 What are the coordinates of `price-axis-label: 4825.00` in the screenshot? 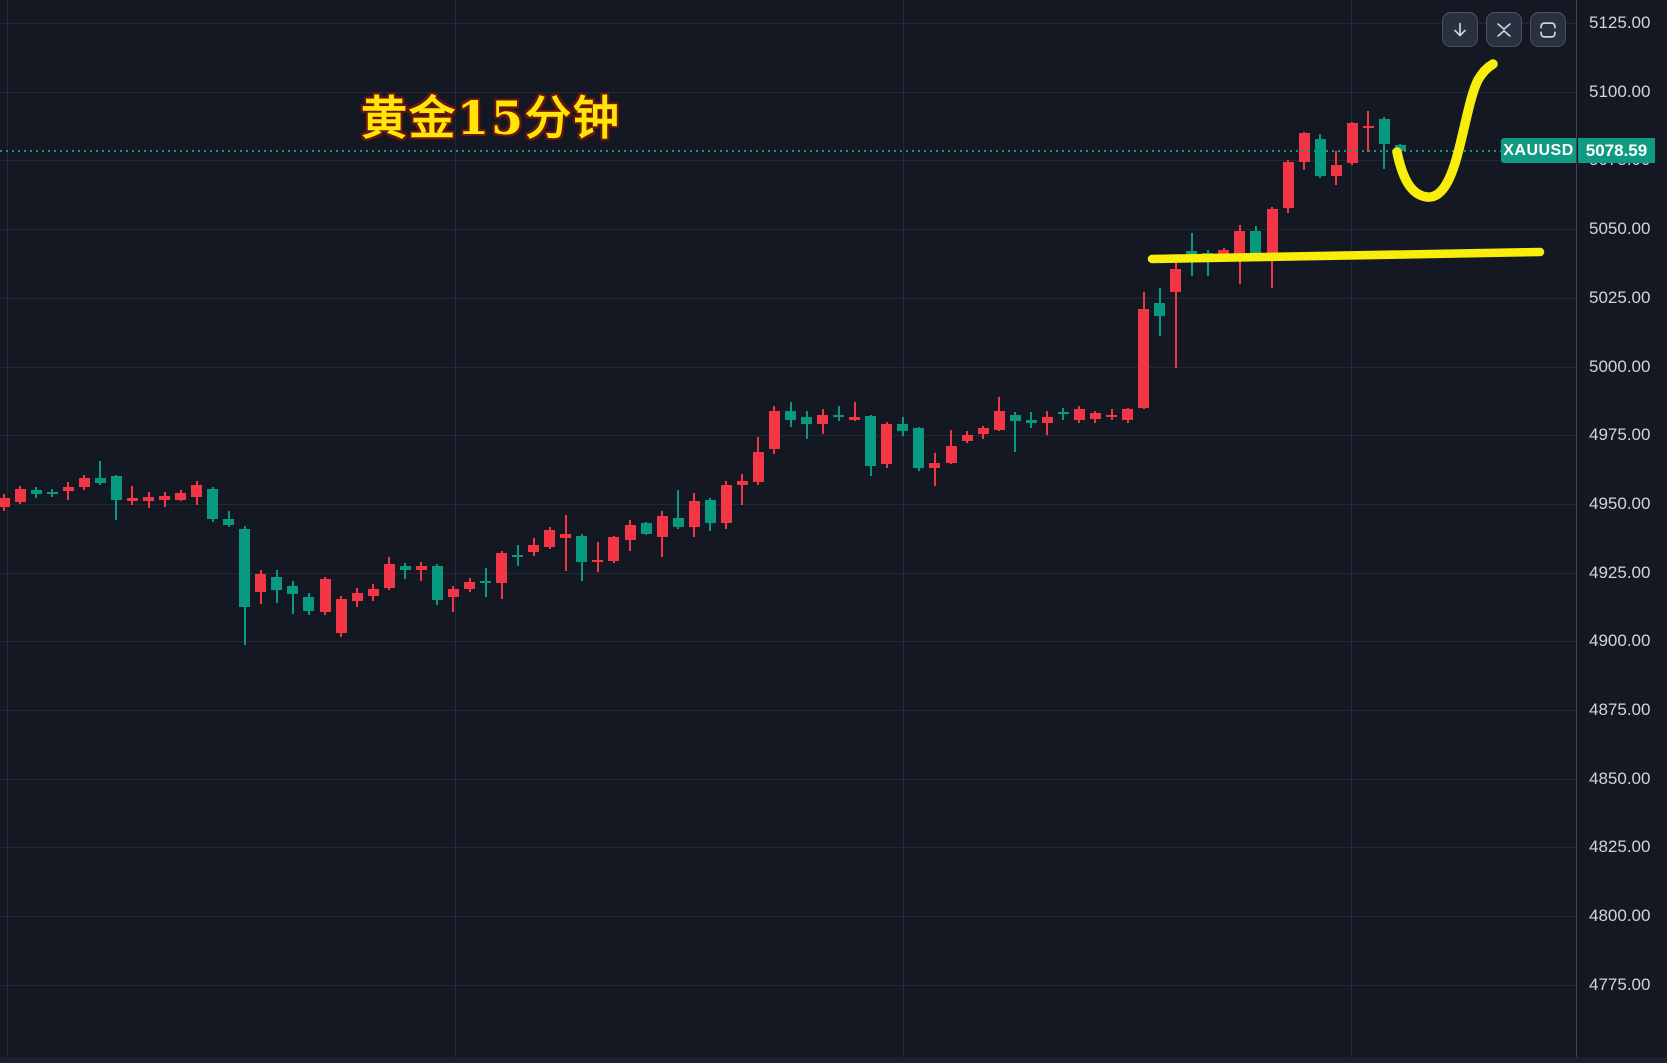 It's located at (1620, 847).